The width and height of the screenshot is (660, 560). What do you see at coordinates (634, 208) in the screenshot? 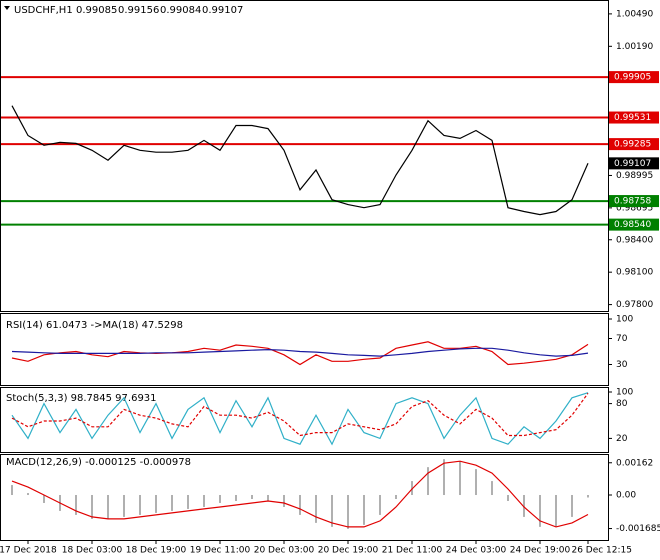
I see `y-tick-label: 0.98695` at bounding box center [634, 208].